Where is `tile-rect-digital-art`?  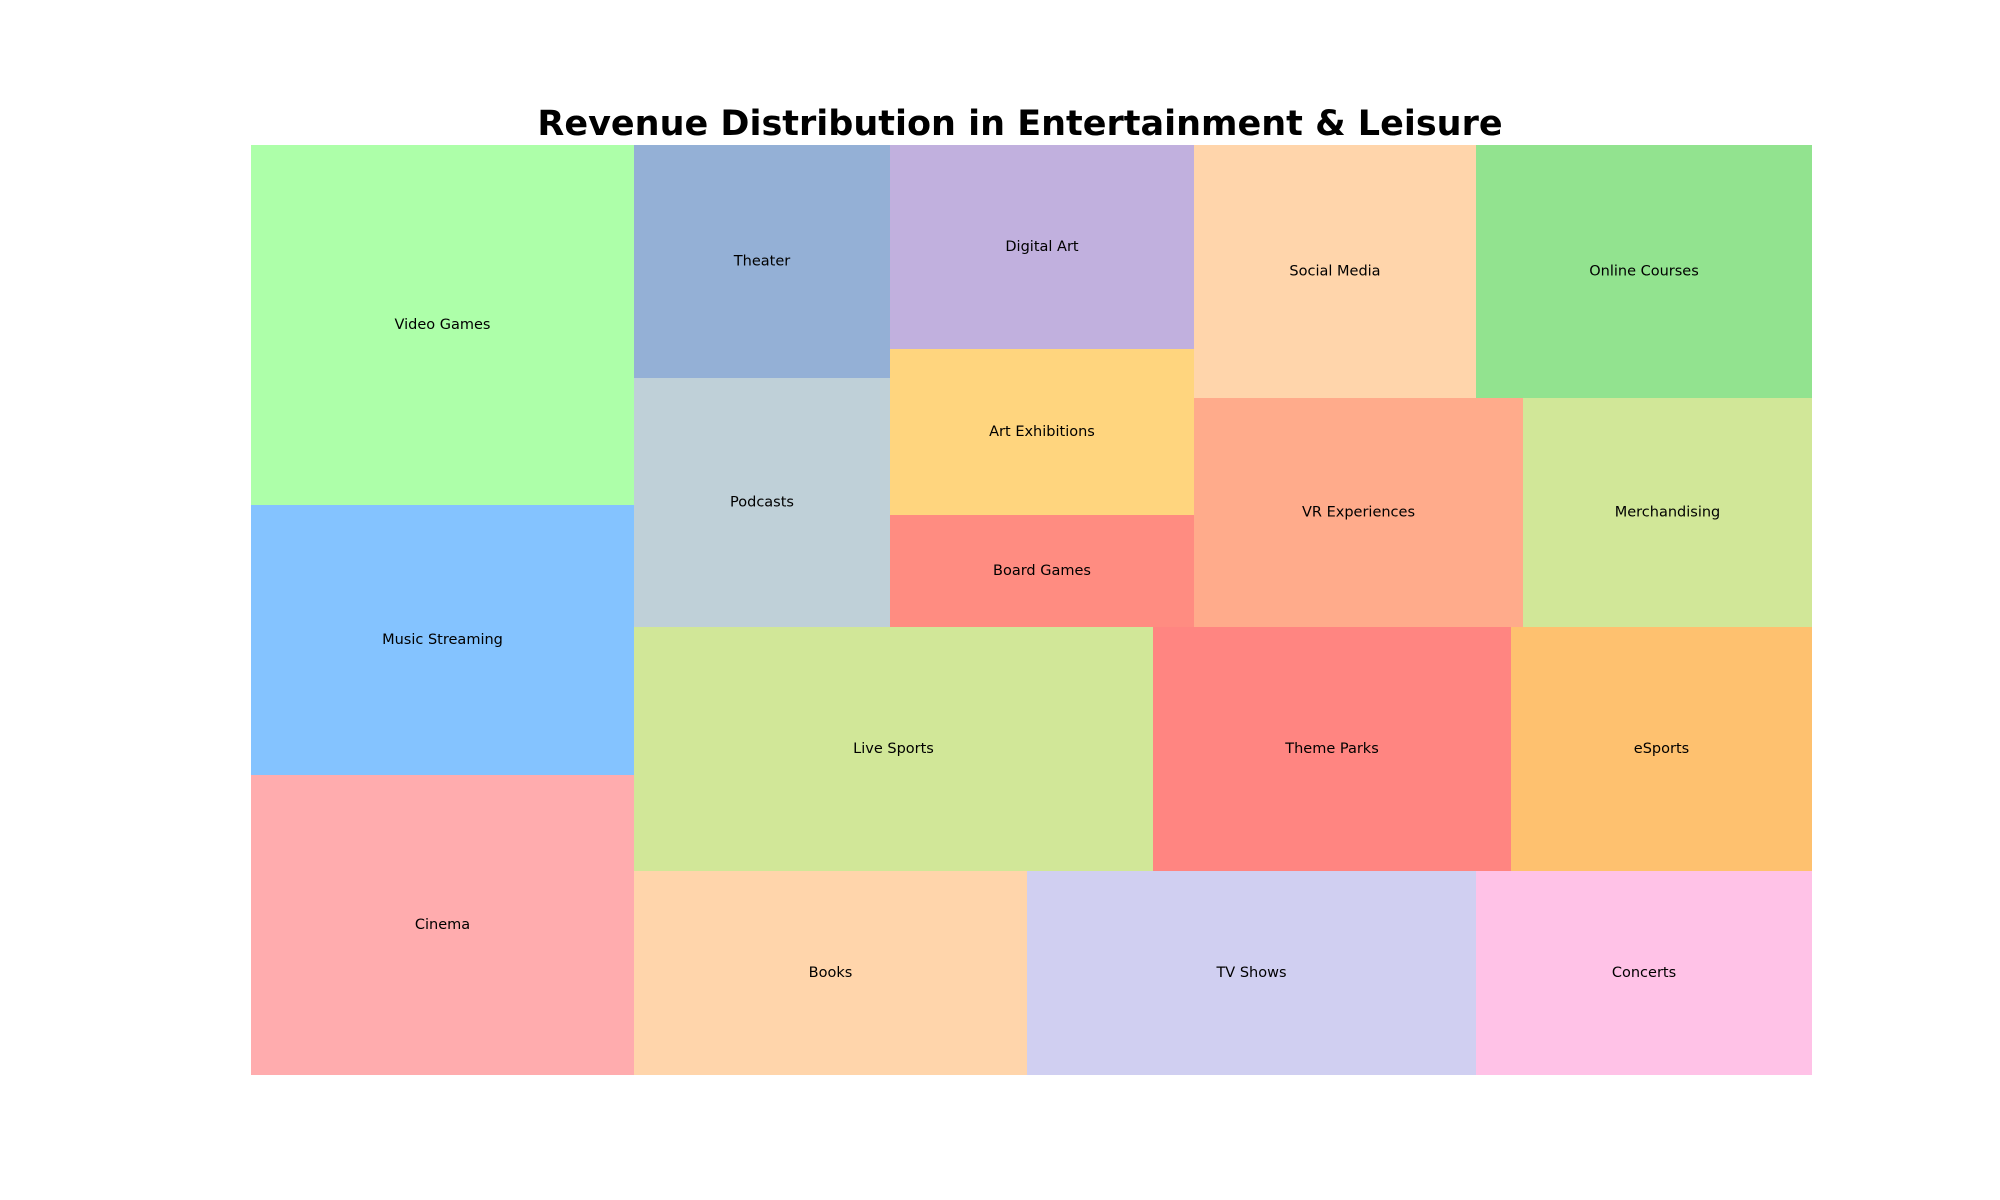
tile-rect-digital-art is located at coordinates (1042, 247).